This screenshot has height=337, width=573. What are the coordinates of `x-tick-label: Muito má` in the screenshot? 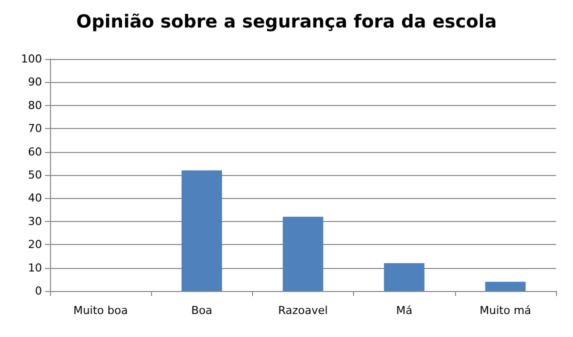 It's located at (506, 310).